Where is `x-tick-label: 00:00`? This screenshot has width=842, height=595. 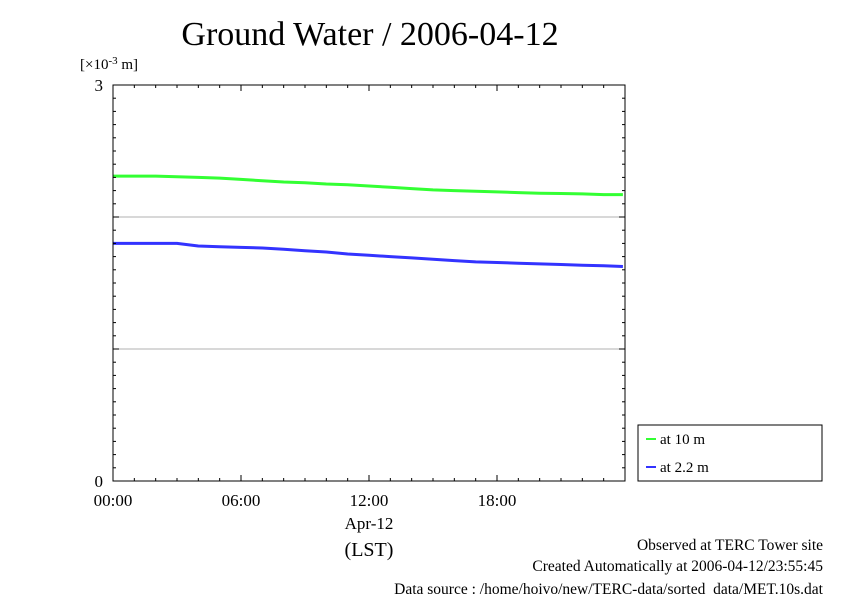 x-tick-label: 00:00 is located at coordinates (113, 500).